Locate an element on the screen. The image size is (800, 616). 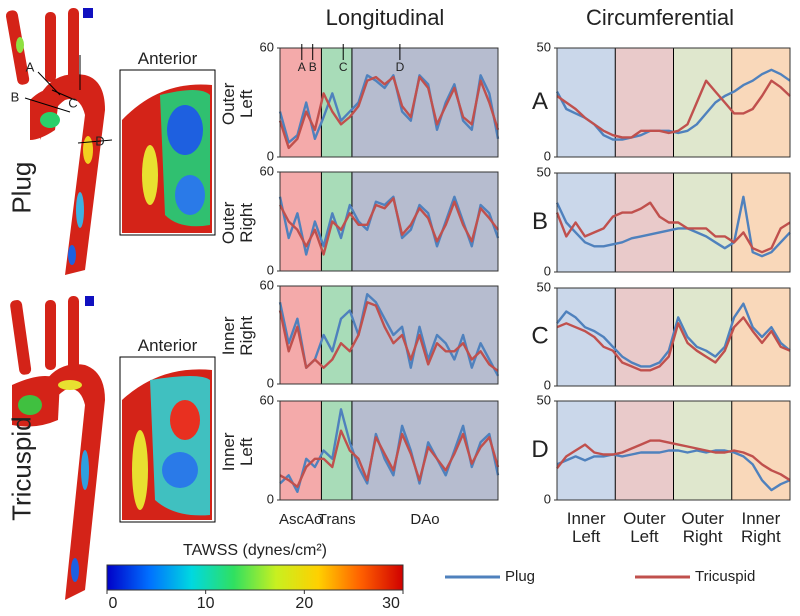
region-label: Inner Right is located at coordinates (761, 527).